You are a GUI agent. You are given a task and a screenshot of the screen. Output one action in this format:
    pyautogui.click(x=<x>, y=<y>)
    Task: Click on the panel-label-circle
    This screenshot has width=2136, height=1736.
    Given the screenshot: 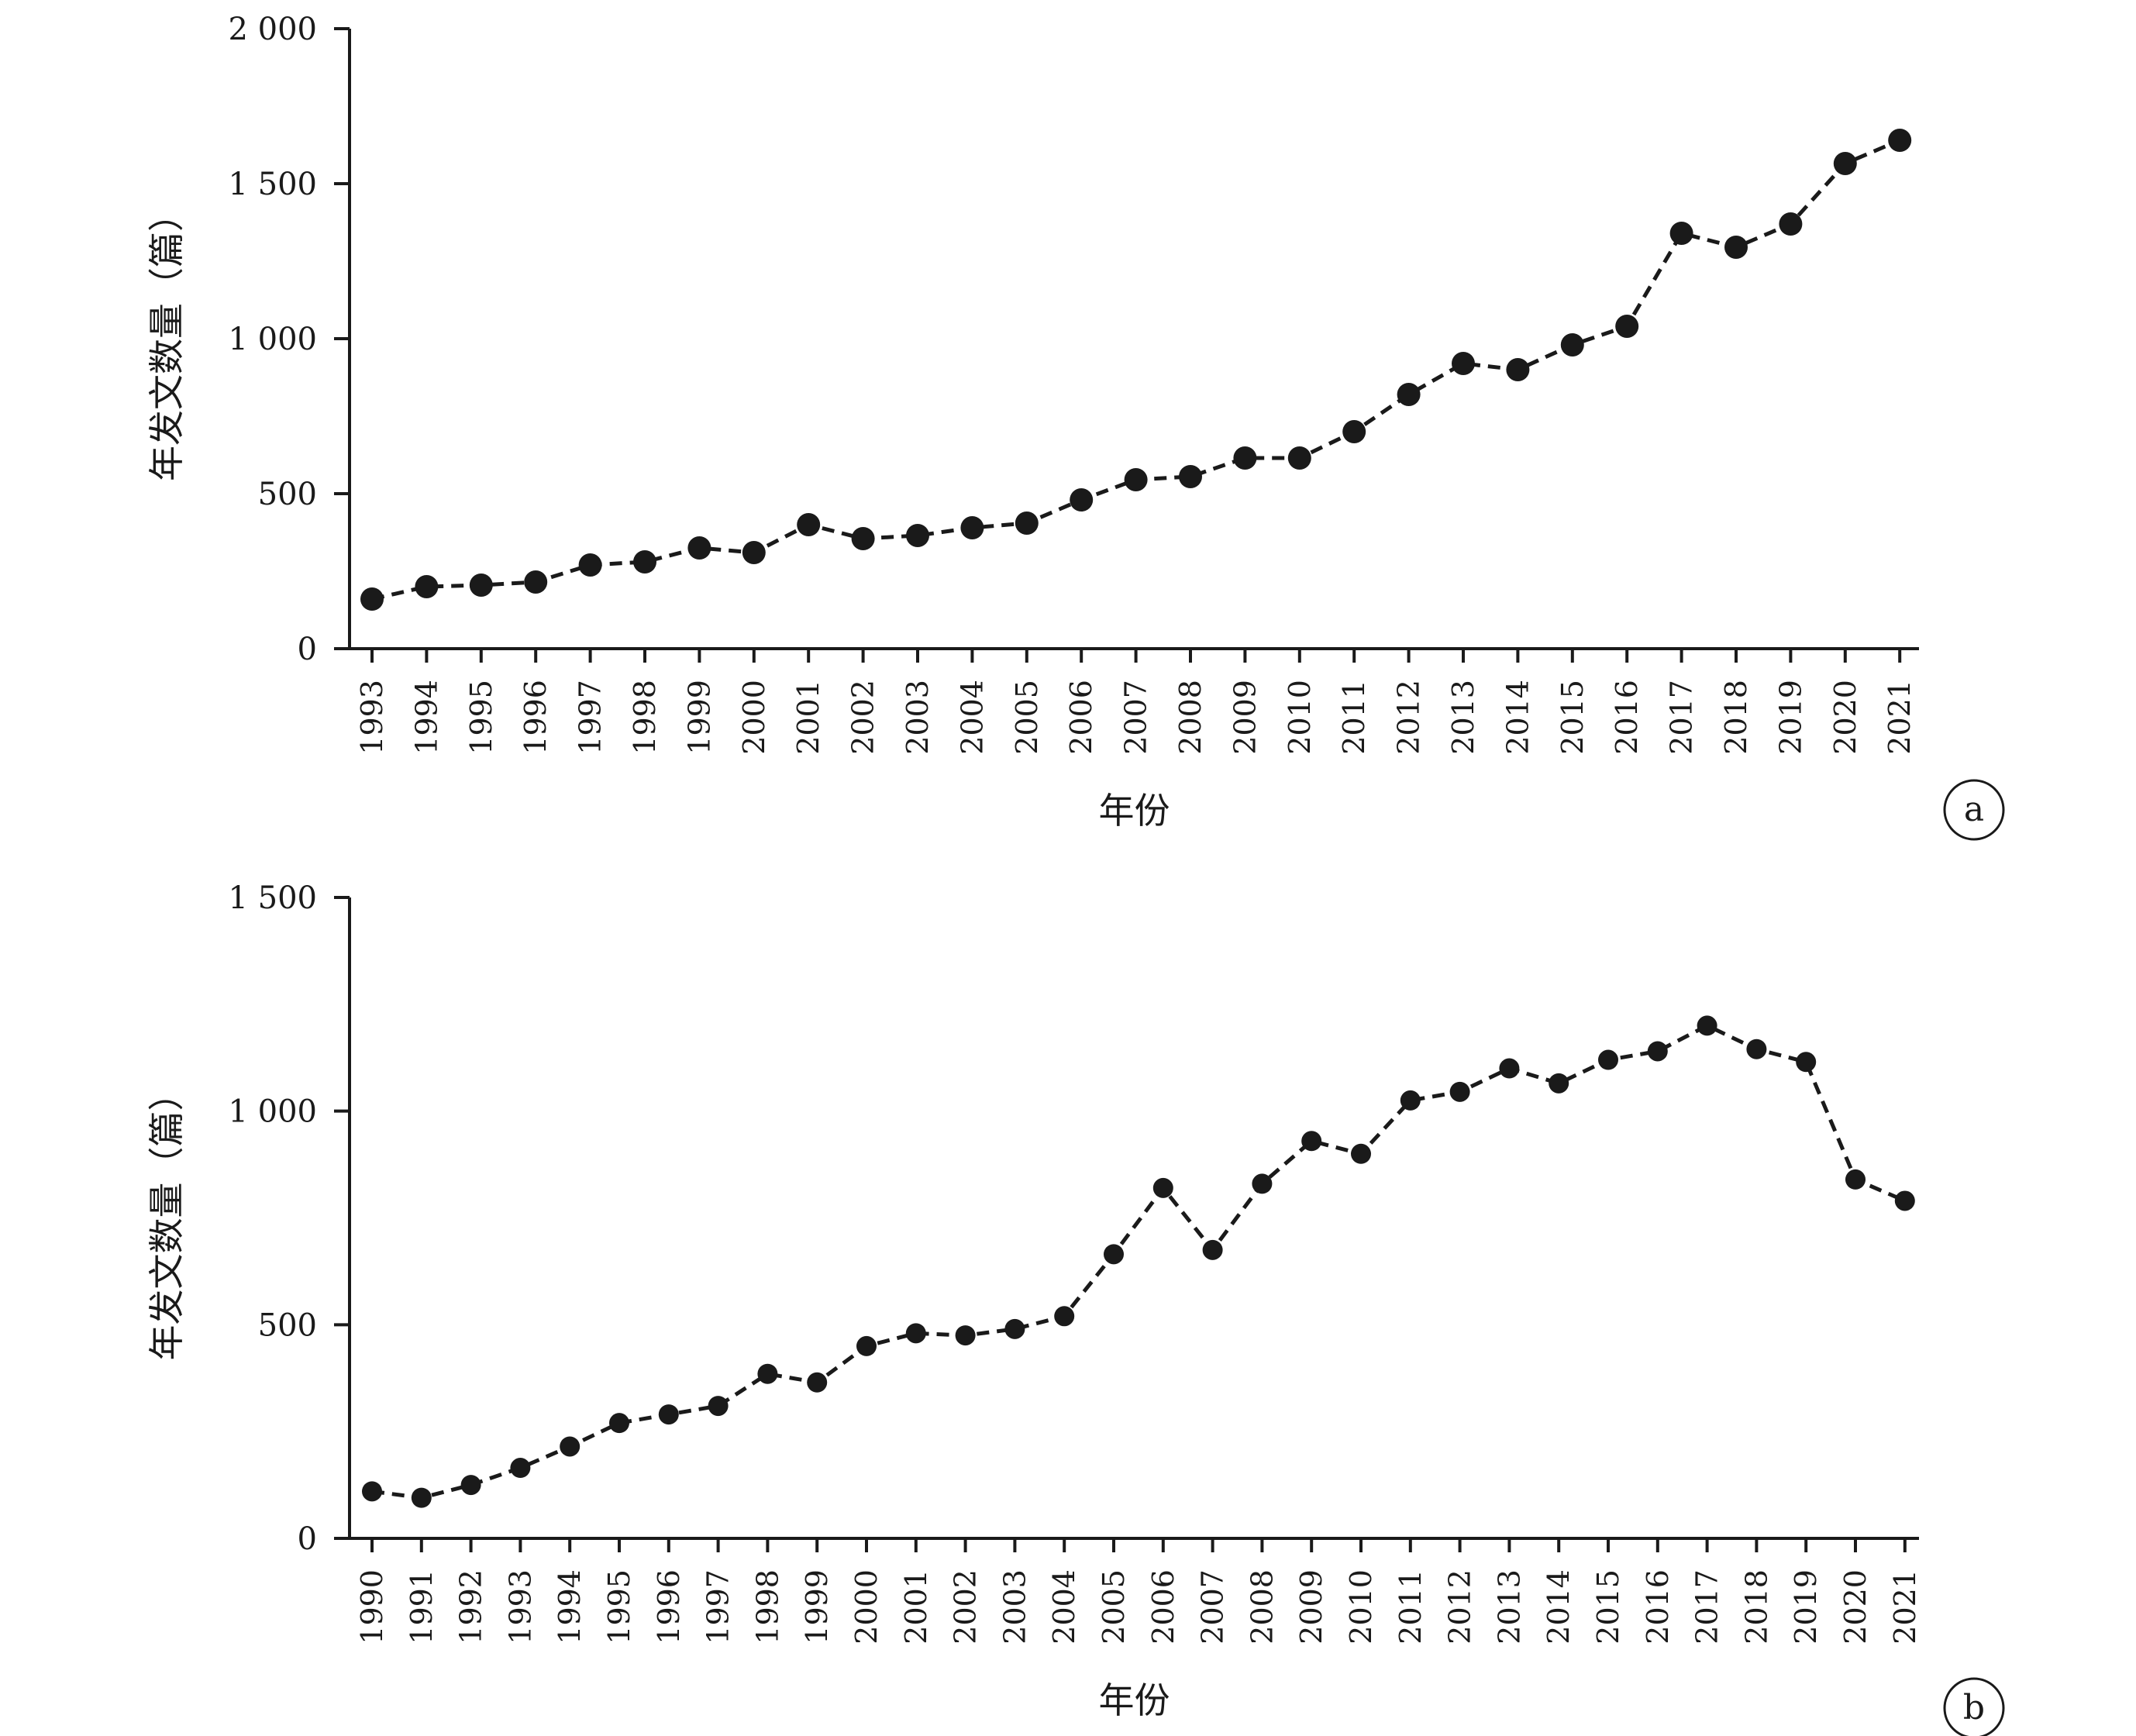 What is the action you would take?
    pyautogui.click(x=1974, y=810)
    